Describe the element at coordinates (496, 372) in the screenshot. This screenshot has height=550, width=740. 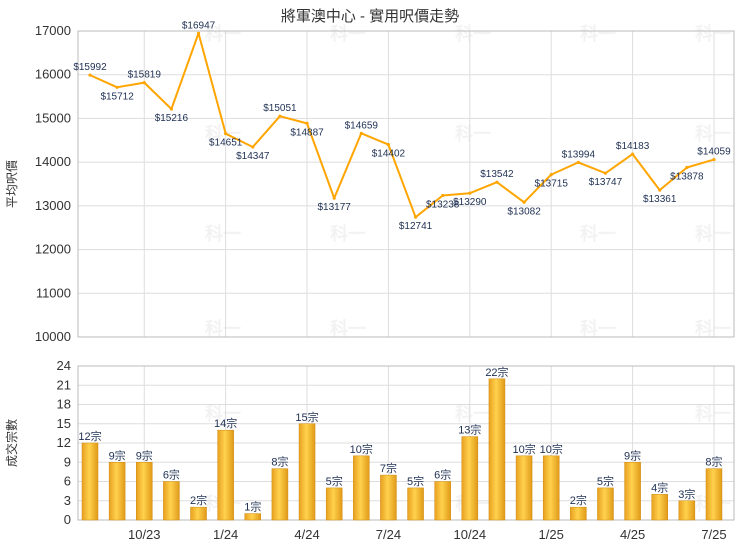
I see `volume-data-label: 22宗` at that location.